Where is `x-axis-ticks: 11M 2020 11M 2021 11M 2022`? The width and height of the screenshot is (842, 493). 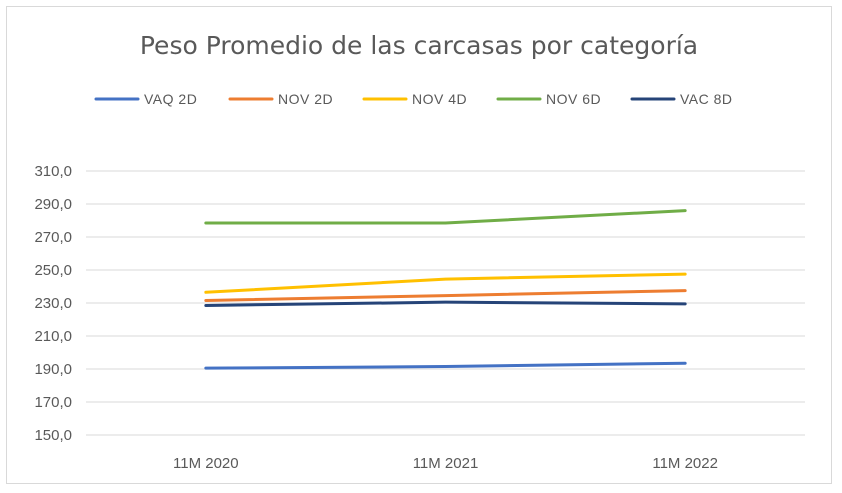 x-axis-ticks: 11M 2020 11M 2021 11M 2022 is located at coordinates (445, 463).